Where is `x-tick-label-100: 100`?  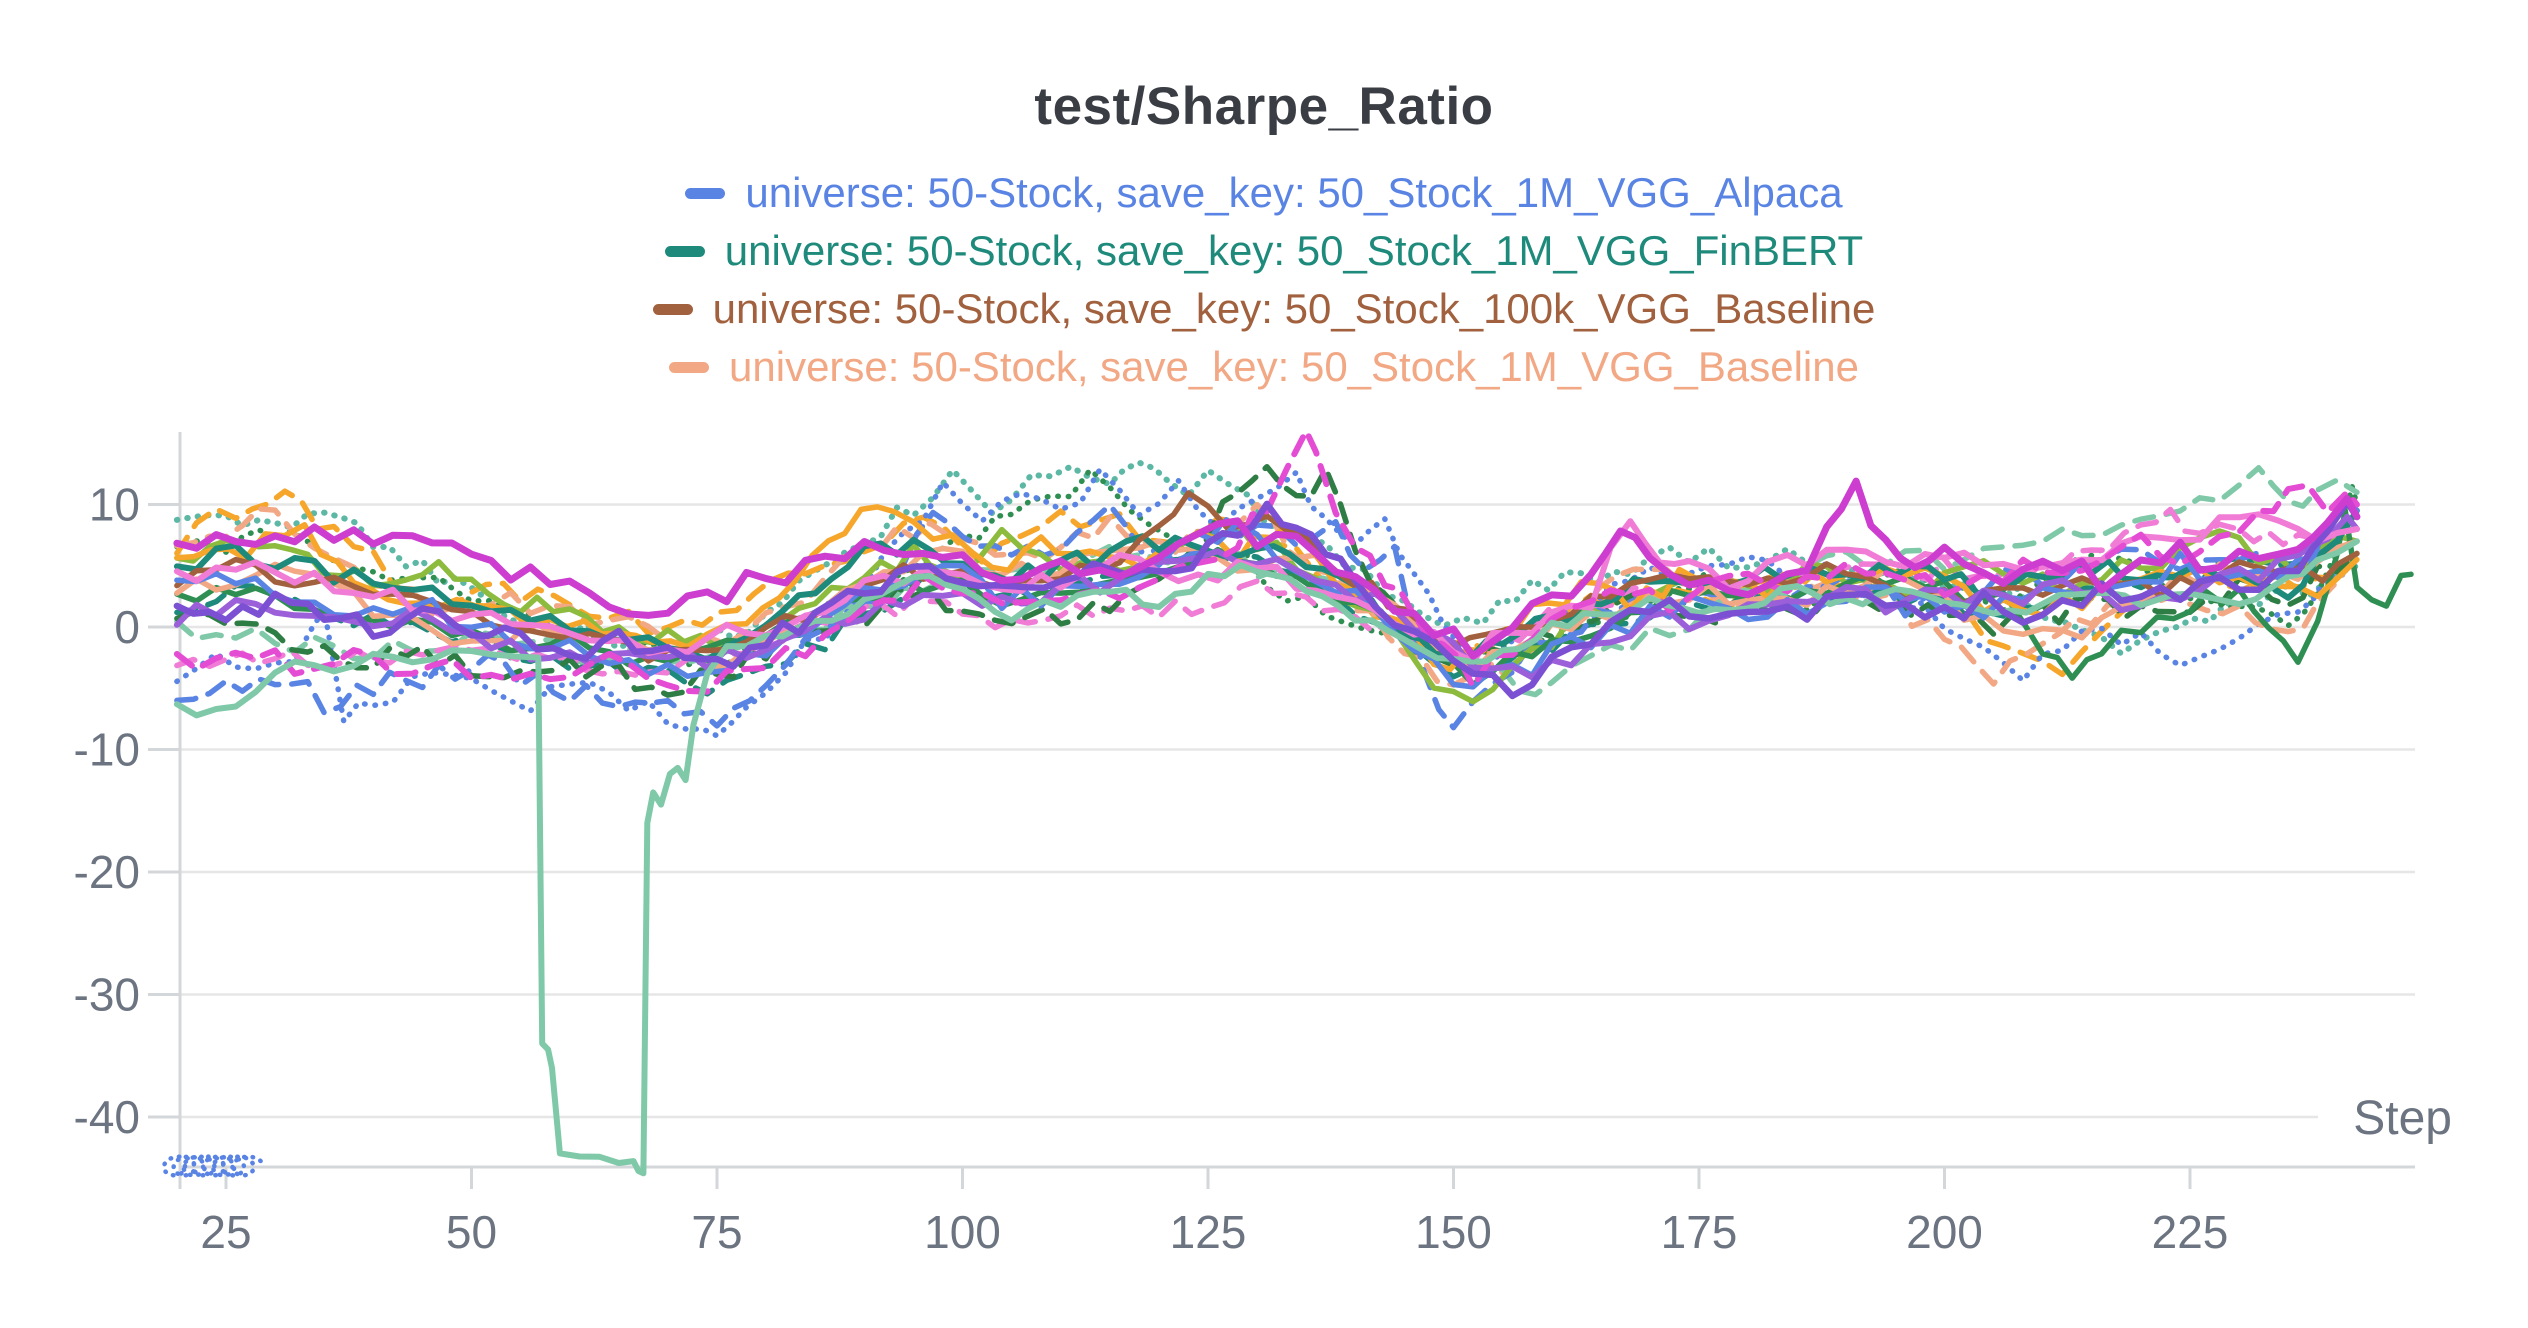
x-tick-label-100: 100 is located at coordinates (962, 1232).